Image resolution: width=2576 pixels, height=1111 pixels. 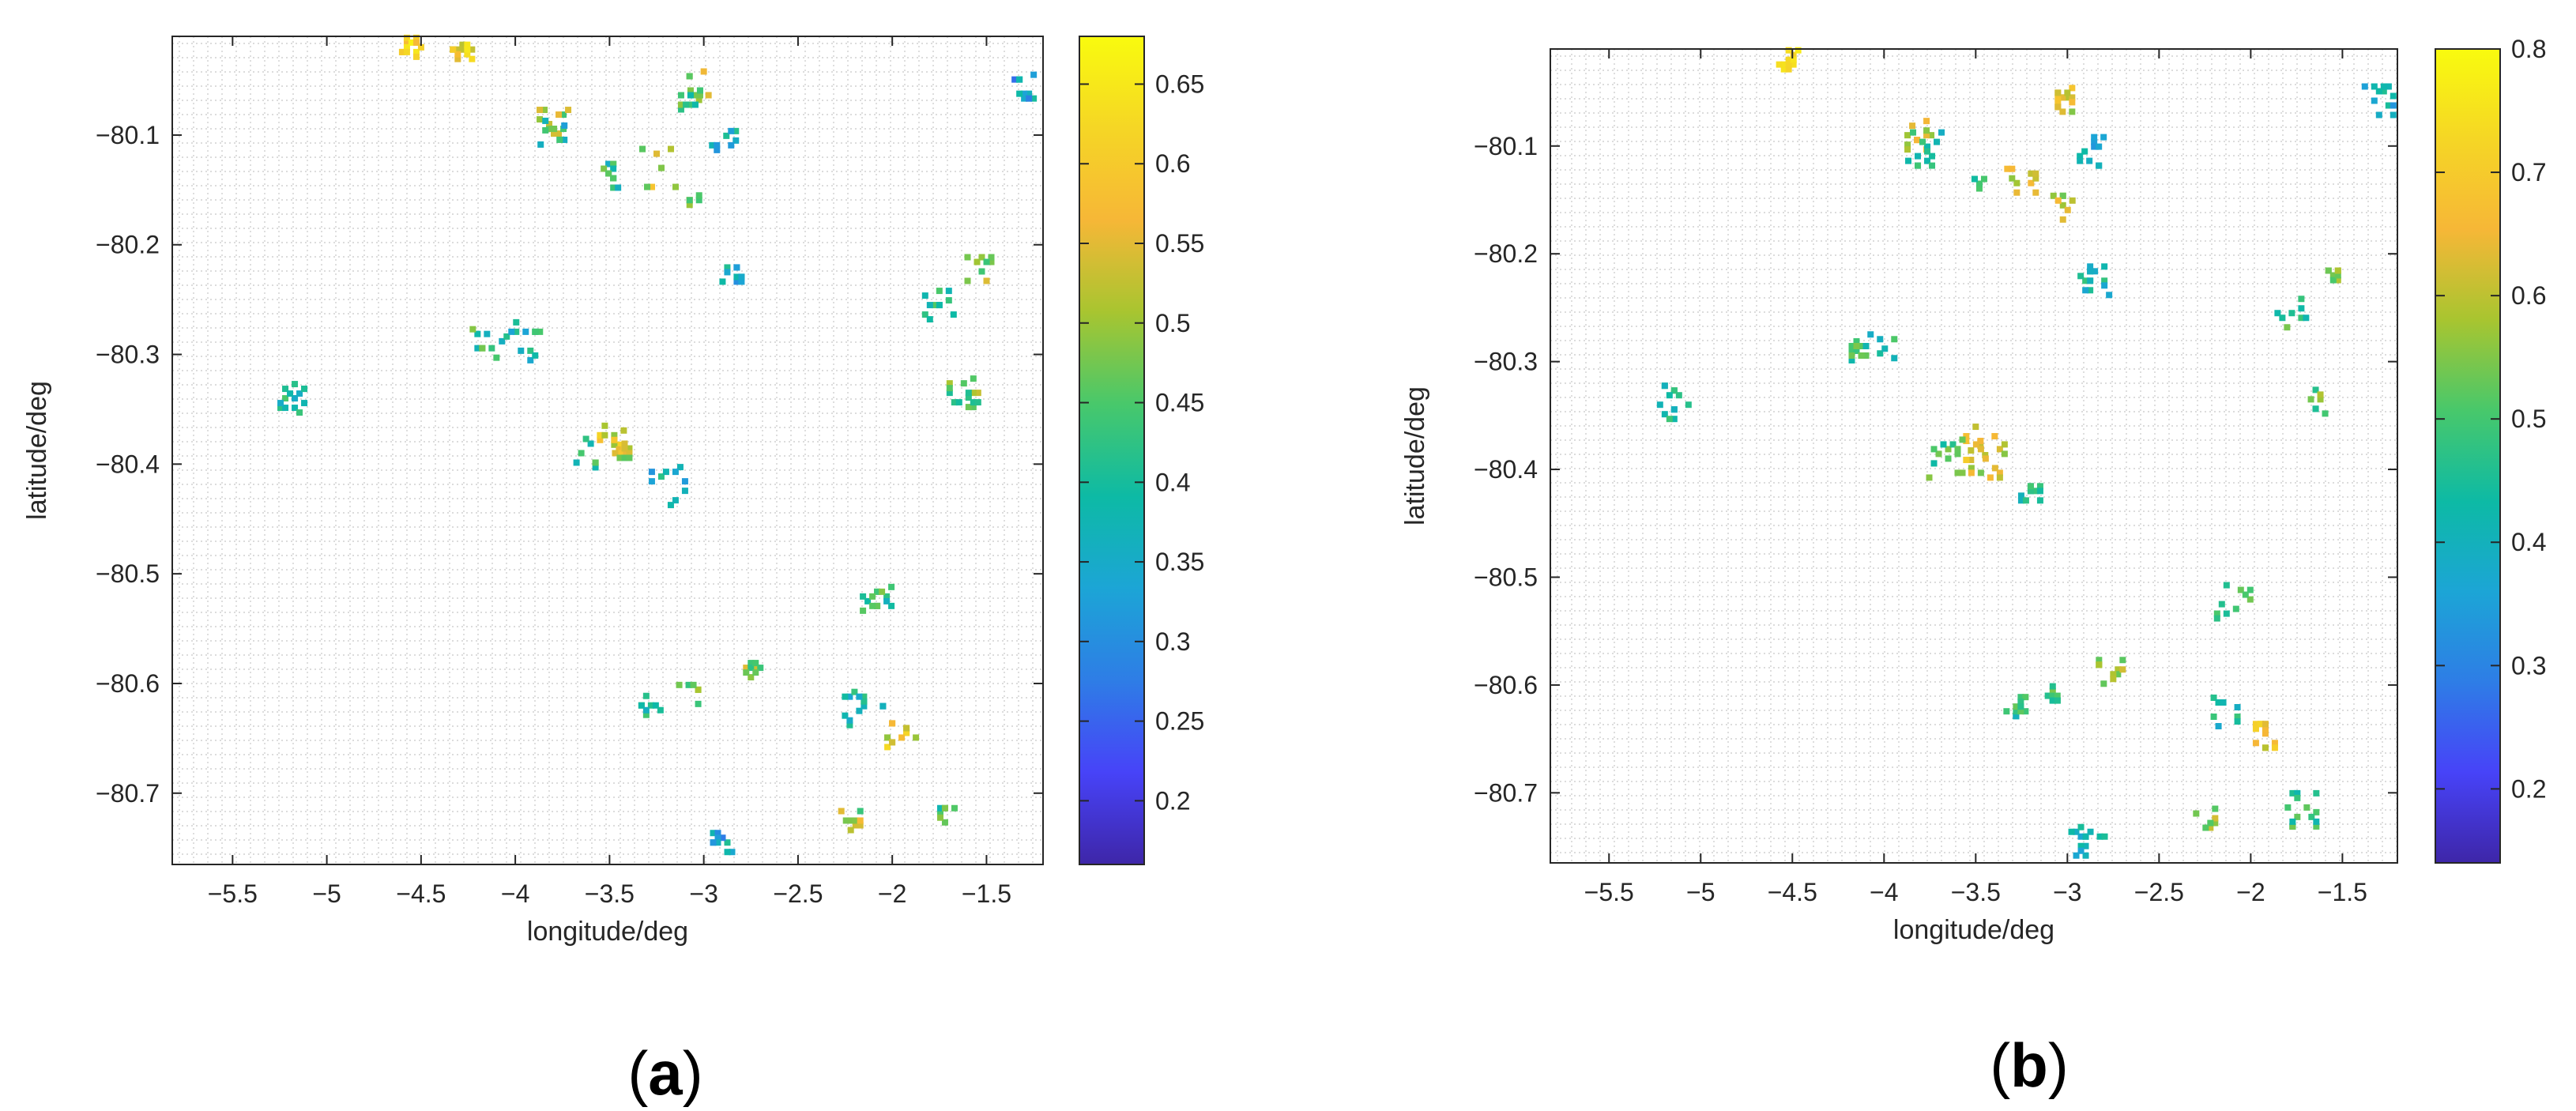 What do you see at coordinates (1112, 450) in the screenshot?
I see `colorbar-box` at bounding box center [1112, 450].